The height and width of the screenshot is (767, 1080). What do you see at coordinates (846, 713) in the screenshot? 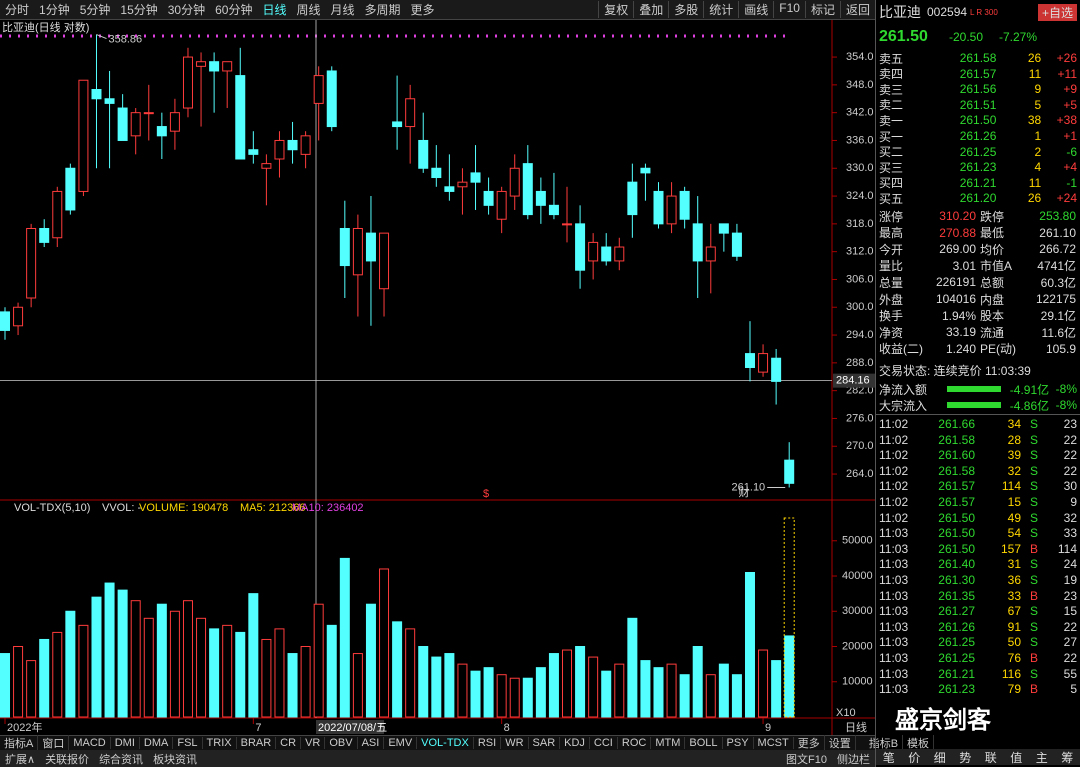
I see `scale-label: X10` at bounding box center [846, 713].